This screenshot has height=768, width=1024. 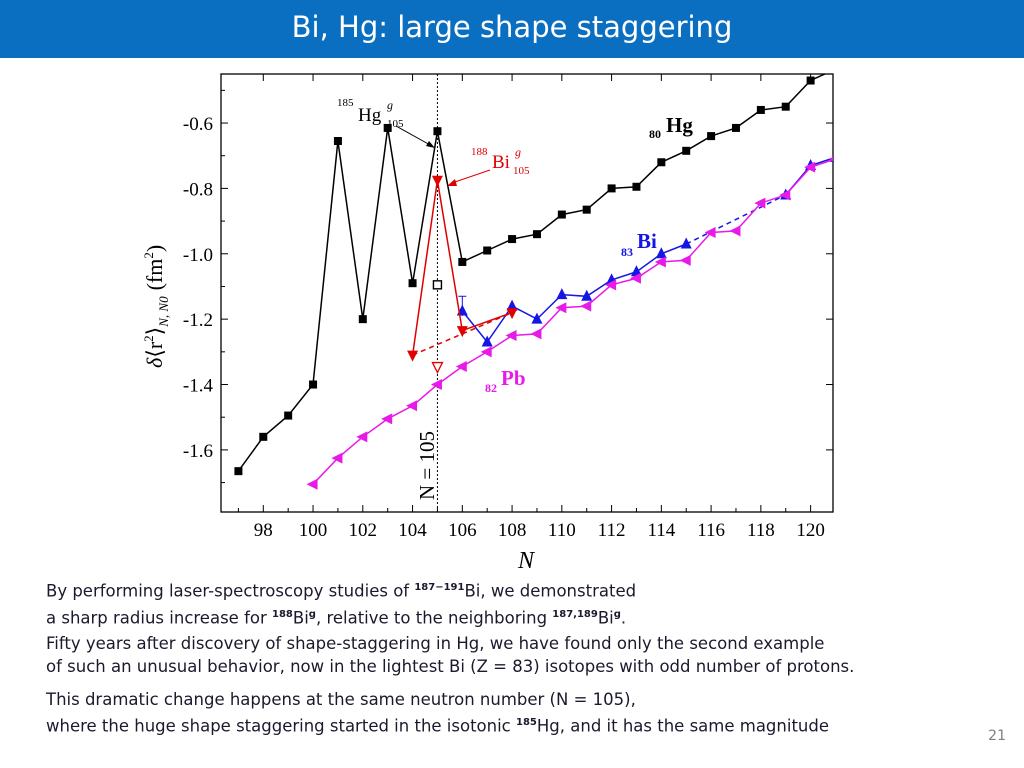 What do you see at coordinates (612, 530) in the screenshot?
I see `x-tick-label: 112` at bounding box center [612, 530].